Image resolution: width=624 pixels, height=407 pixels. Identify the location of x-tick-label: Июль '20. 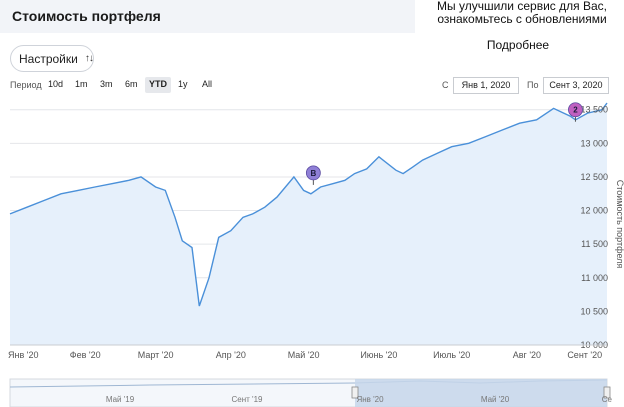
(451, 355).